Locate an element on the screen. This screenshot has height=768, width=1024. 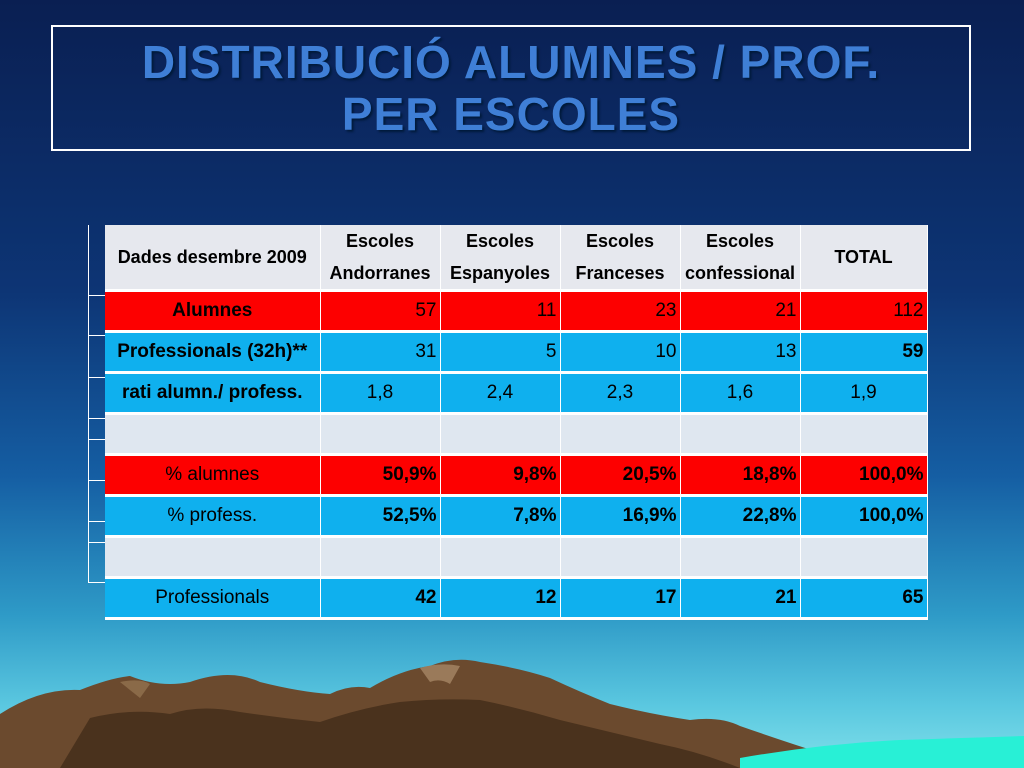
cell: 2,3 is located at coordinates (620, 393).